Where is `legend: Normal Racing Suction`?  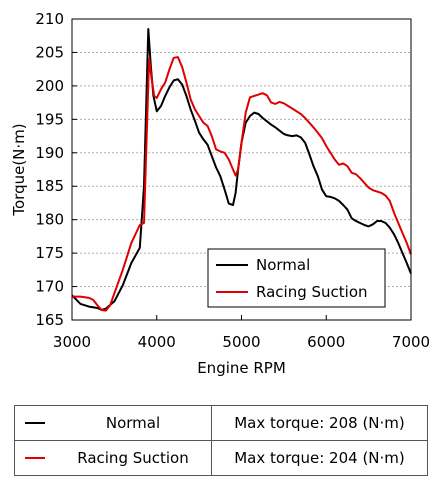
legend: Normal Racing Suction is located at coordinates (296, 278).